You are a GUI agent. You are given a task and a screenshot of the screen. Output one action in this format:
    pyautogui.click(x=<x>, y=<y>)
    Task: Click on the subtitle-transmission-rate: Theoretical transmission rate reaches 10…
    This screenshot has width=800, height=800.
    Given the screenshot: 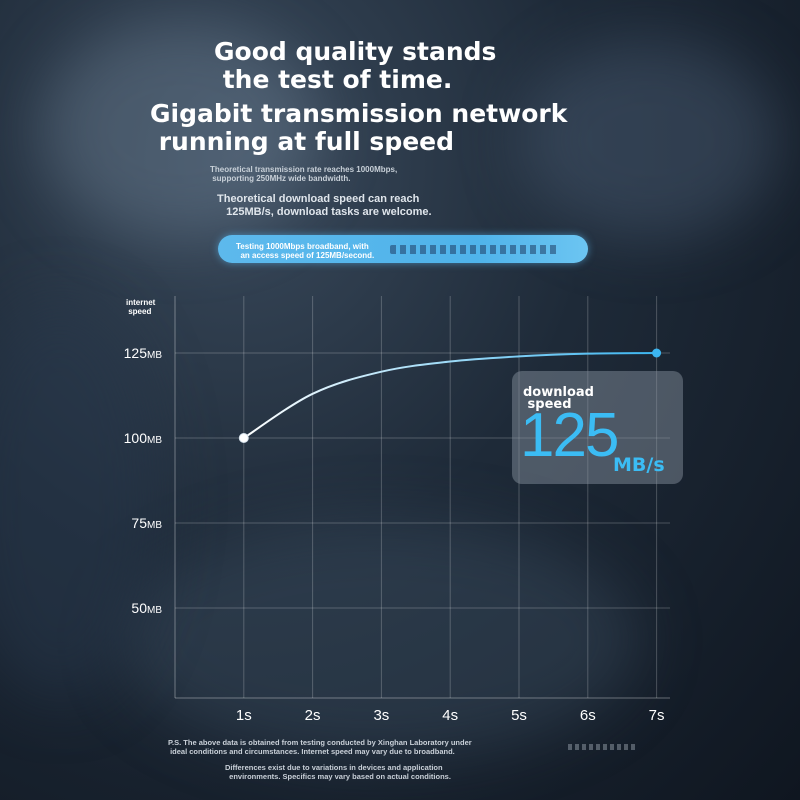 What is the action you would take?
    pyautogui.click(x=304, y=174)
    